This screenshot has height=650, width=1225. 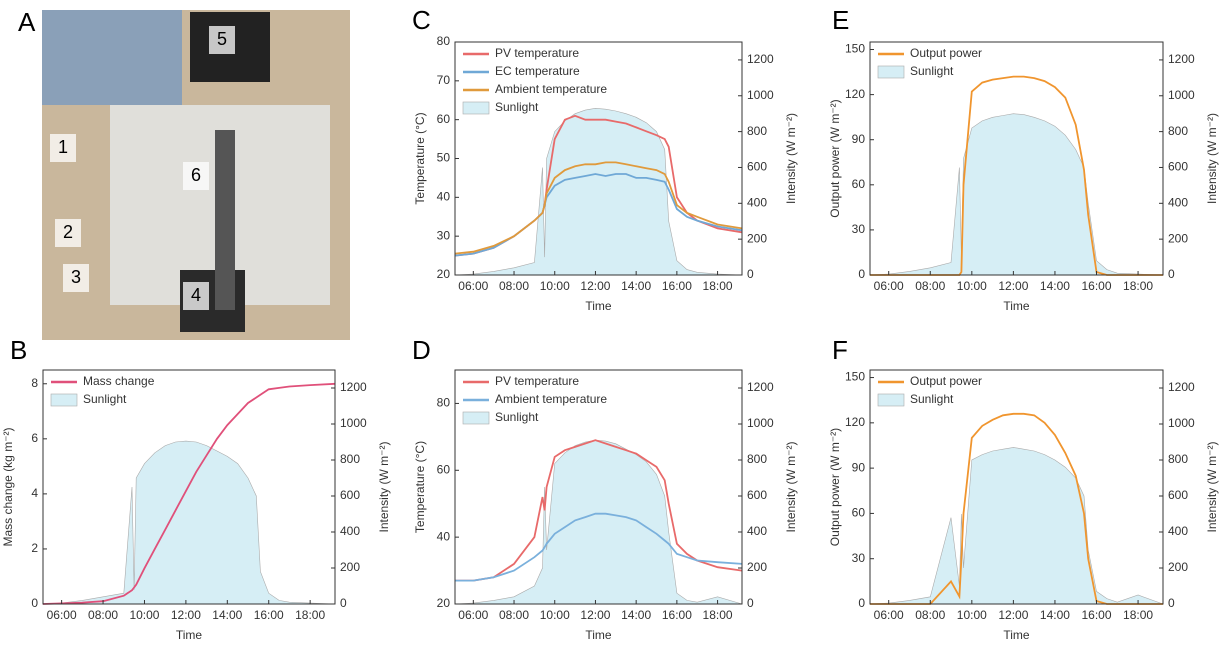 I want to click on y-axis-label: Mass change (kg m⁻²), so click(x=8, y=486).